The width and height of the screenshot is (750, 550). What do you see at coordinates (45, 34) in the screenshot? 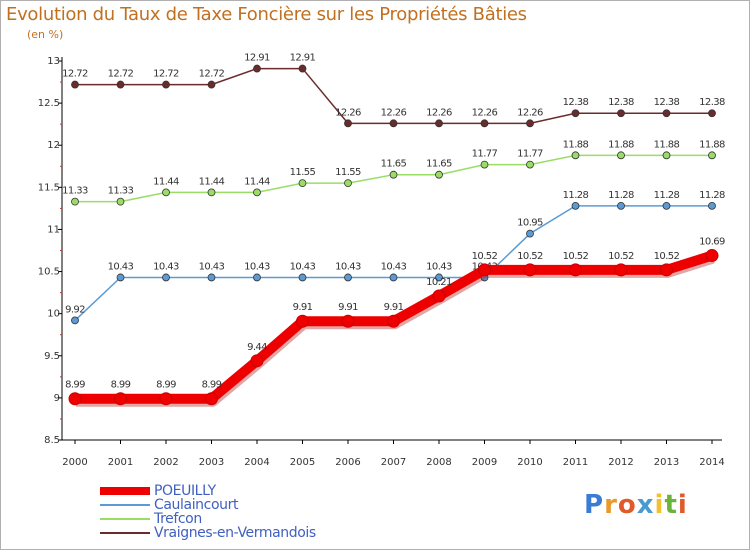
I see `chart-unit-label: (en %)` at bounding box center [45, 34].